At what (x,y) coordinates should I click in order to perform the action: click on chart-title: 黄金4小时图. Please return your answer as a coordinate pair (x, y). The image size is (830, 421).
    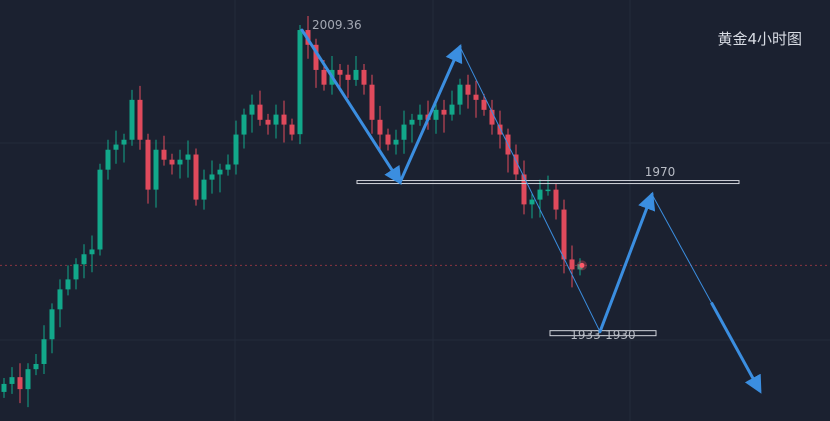
    Looking at the image, I should click on (759, 39).